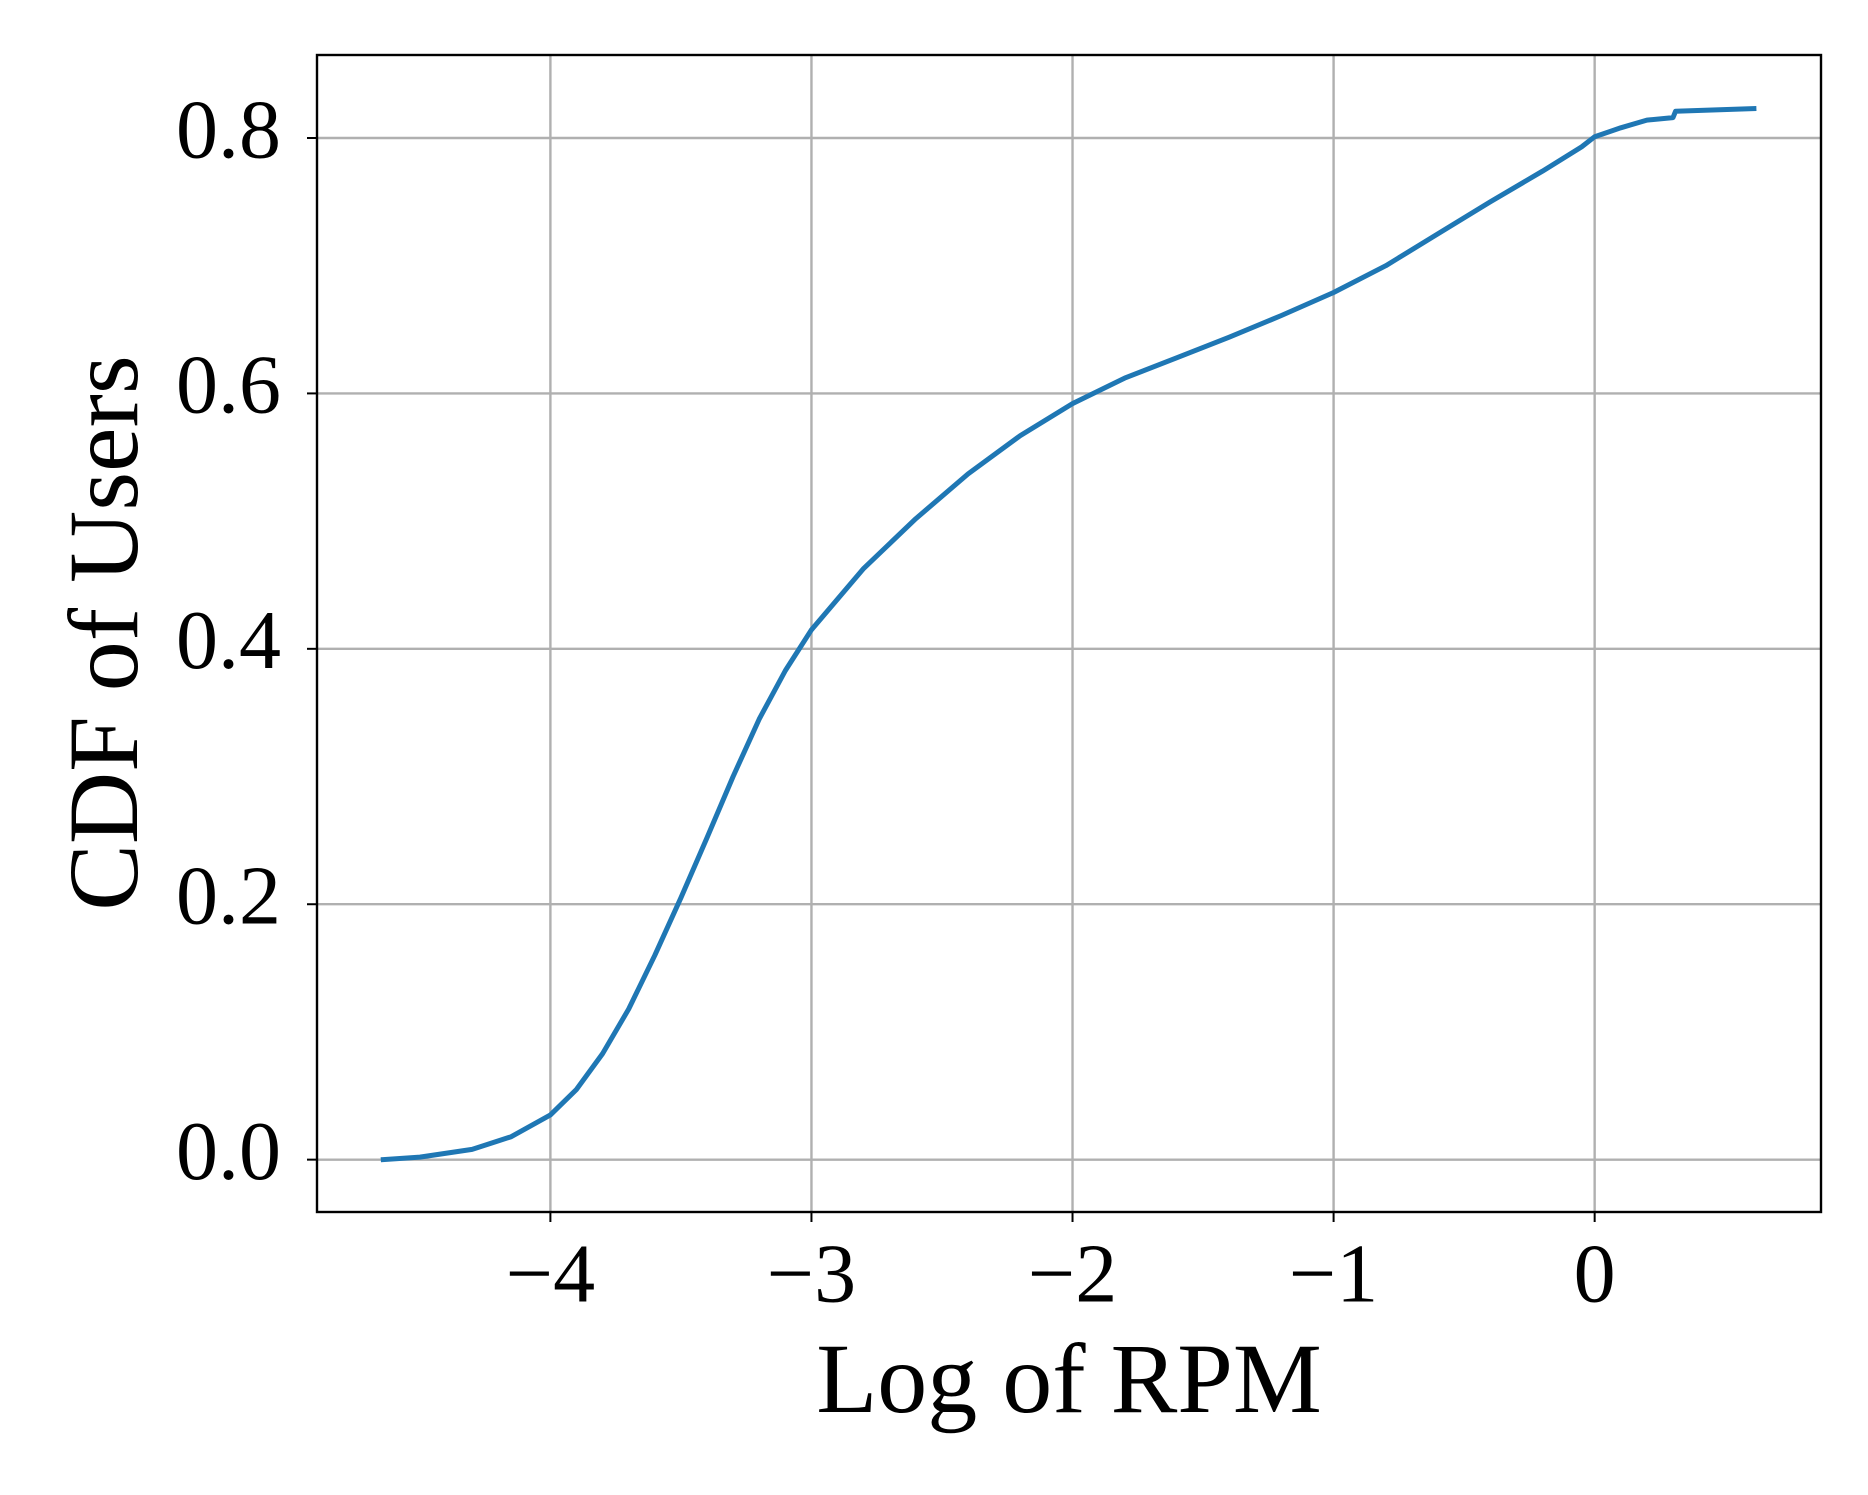 The height and width of the screenshot is (1495, 1868). What do you see at coordinates (1072, 1273) in the screenshot?
I see `x-tick-label: −2` at bounding box center [1072, 1273].